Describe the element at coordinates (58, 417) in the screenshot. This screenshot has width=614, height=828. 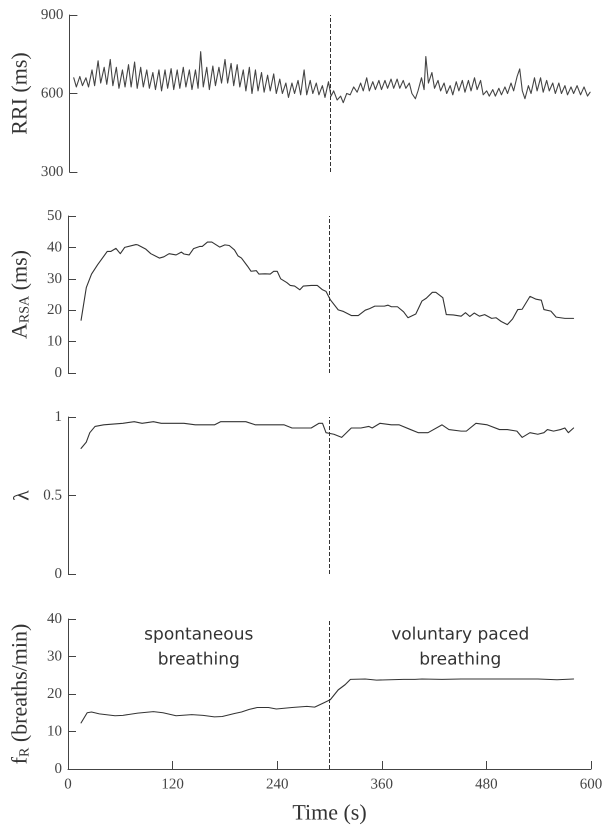
I see `y-tick-label: 1` at that location.